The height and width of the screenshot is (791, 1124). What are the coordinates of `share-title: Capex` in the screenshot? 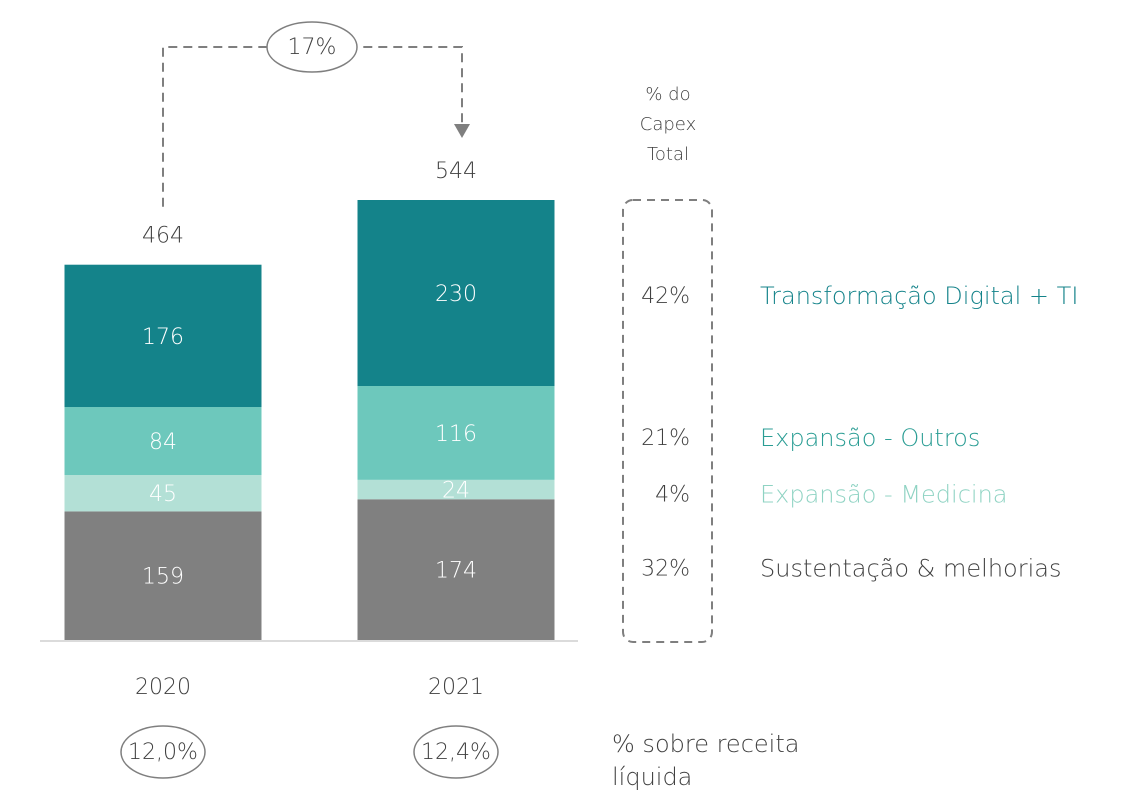 It's located at (668, 124).